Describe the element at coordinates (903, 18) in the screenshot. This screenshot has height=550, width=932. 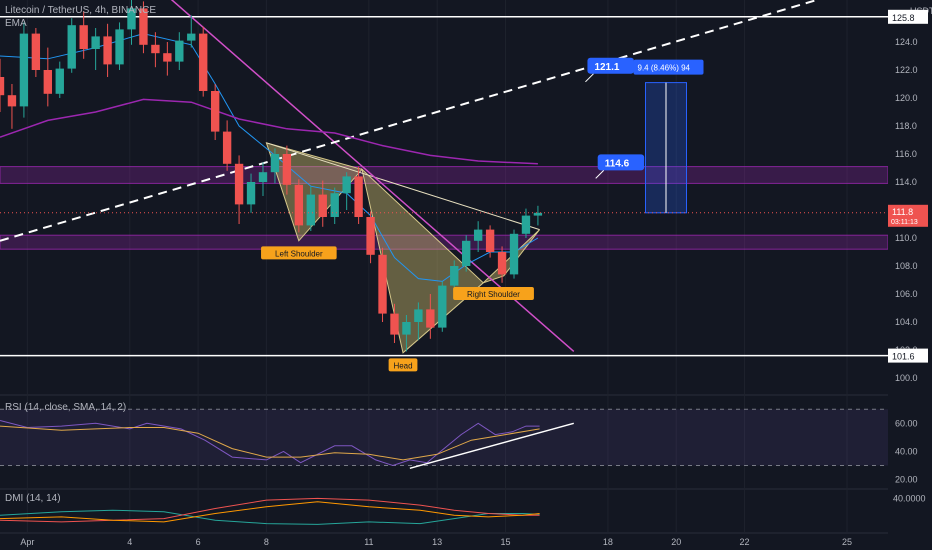
I see `top-level-tag: 125.8` at that location.